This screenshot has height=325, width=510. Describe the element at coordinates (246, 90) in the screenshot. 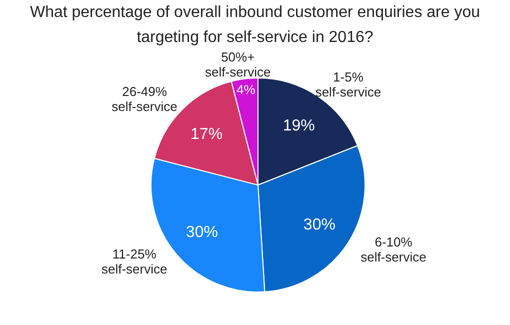

I see `data-label: 4%` at that location.